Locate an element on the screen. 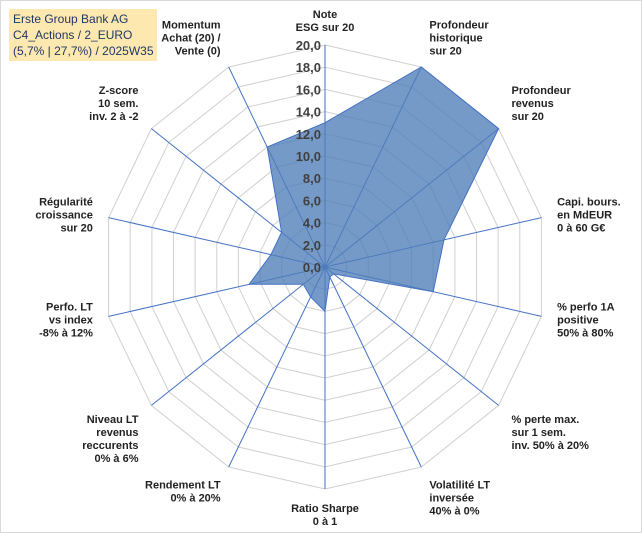  tick-label: 0,0 is located at coordinates (312, 267).